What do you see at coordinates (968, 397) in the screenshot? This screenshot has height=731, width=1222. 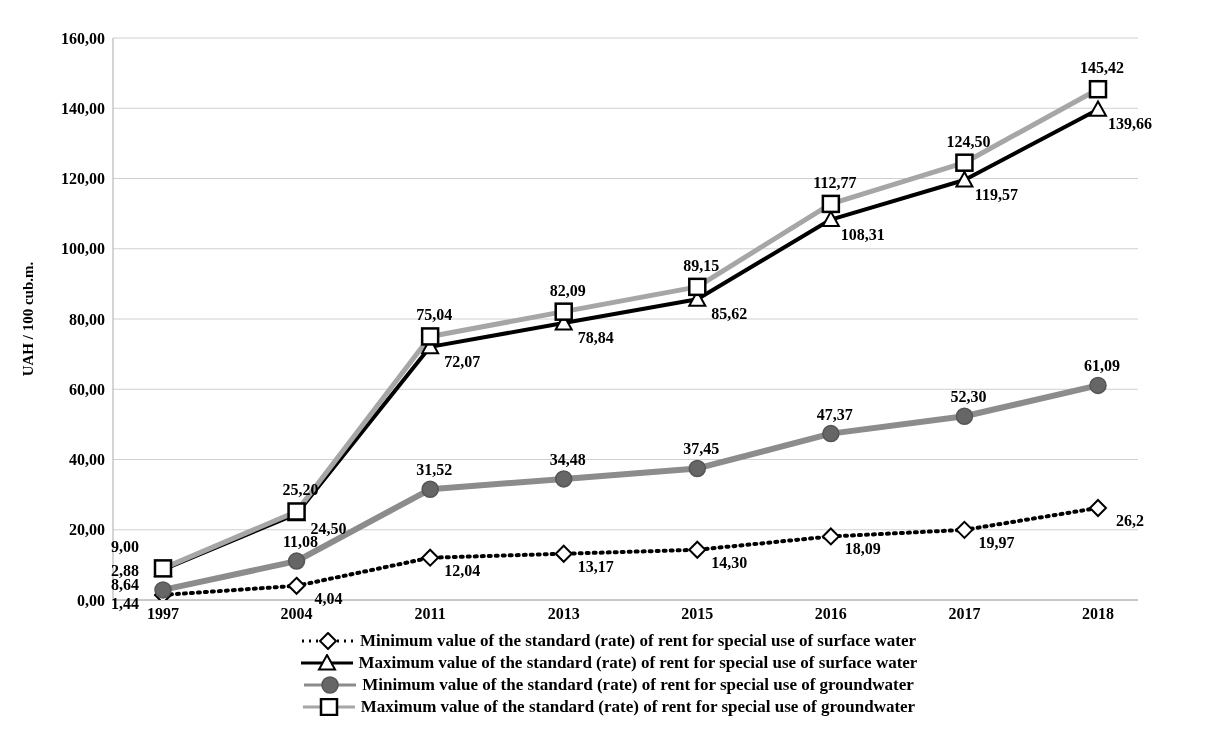 I see `data-label: 52,30` at bounding box center [968, 397].